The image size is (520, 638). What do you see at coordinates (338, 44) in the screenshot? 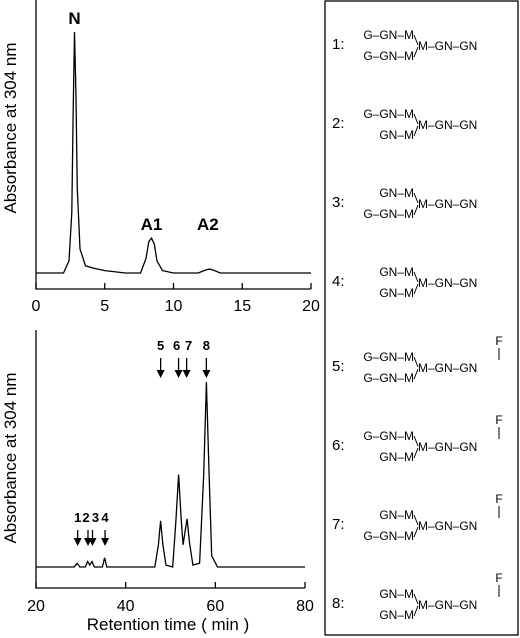
I see `legend-number: 1:` at bounding box center [338, 44].